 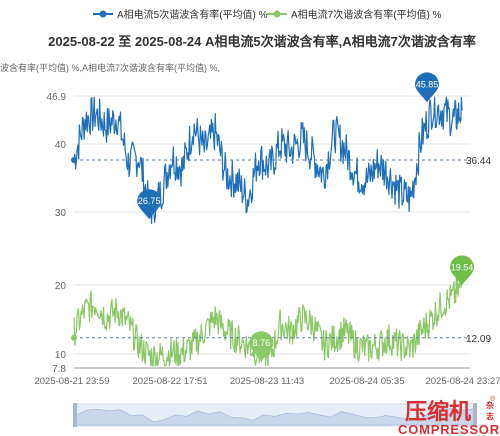 I want to click on legend-label-5th: A相电流5次谐波含有率(平均值) %, so click(x=192, y=14).